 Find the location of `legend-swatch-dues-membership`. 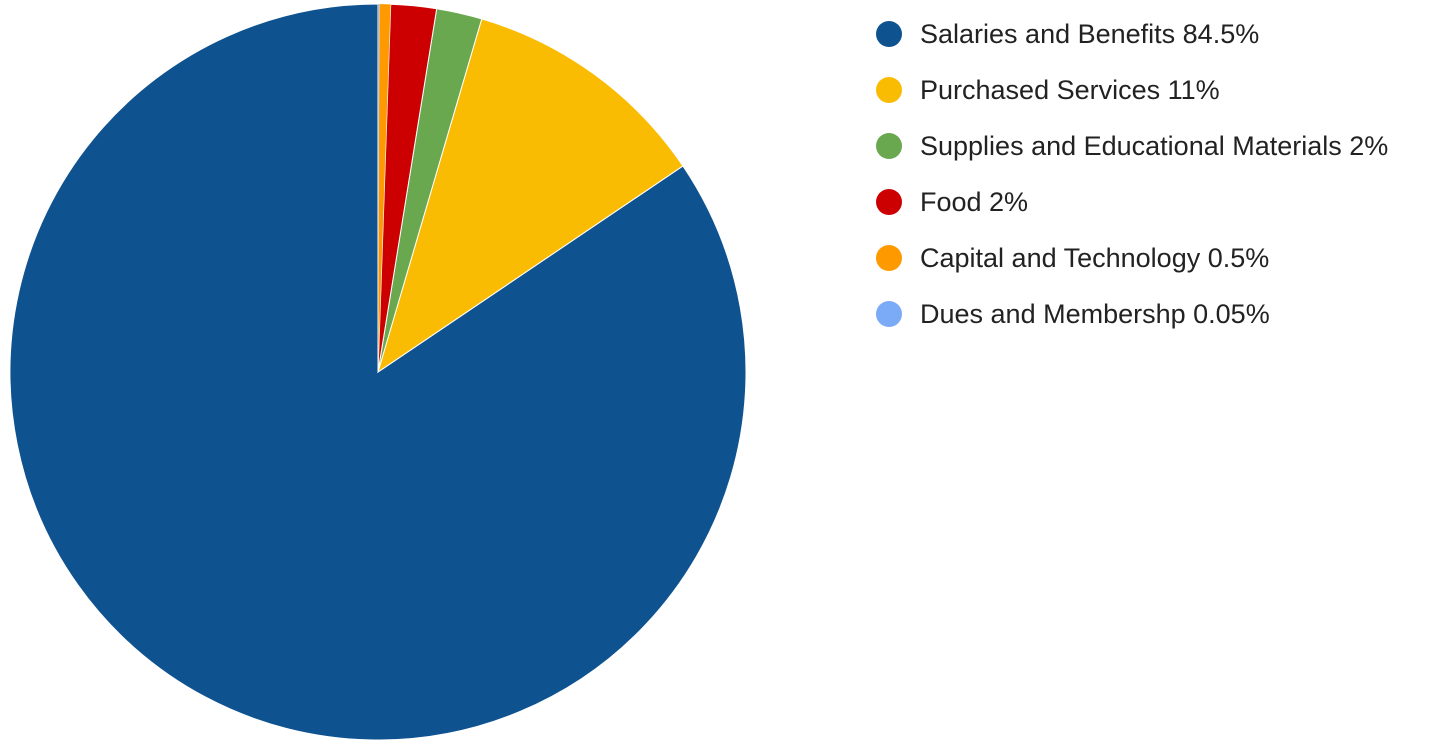

legend-swatch-dues-membership is located at coordinates (889, 314).